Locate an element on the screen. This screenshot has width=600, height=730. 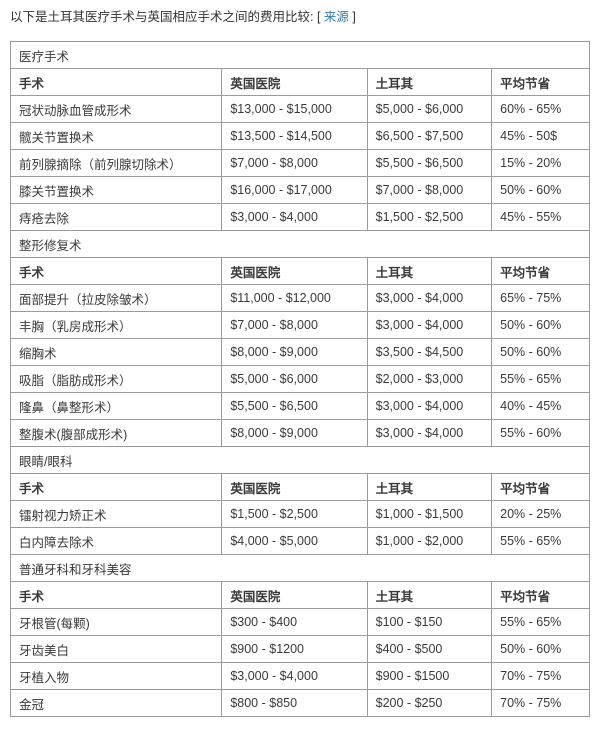
turkey-cost: $400 - $500 is located at coordinates (429, 649).